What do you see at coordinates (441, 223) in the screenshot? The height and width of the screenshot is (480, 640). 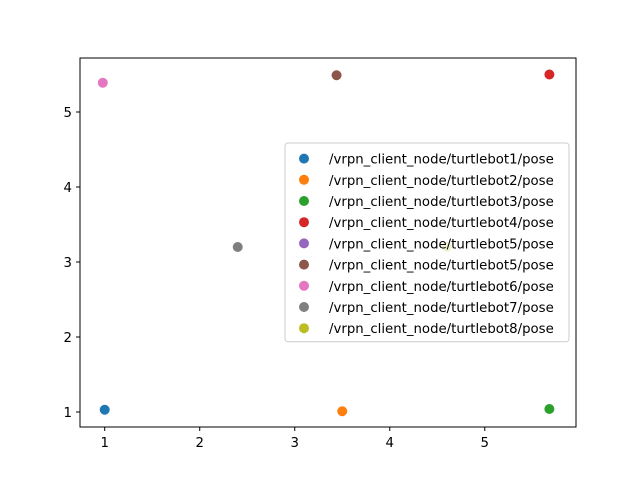 I see `legend-label: /vrpn_client_node/turtlebot4/pose` at bounding box center [441, 223].